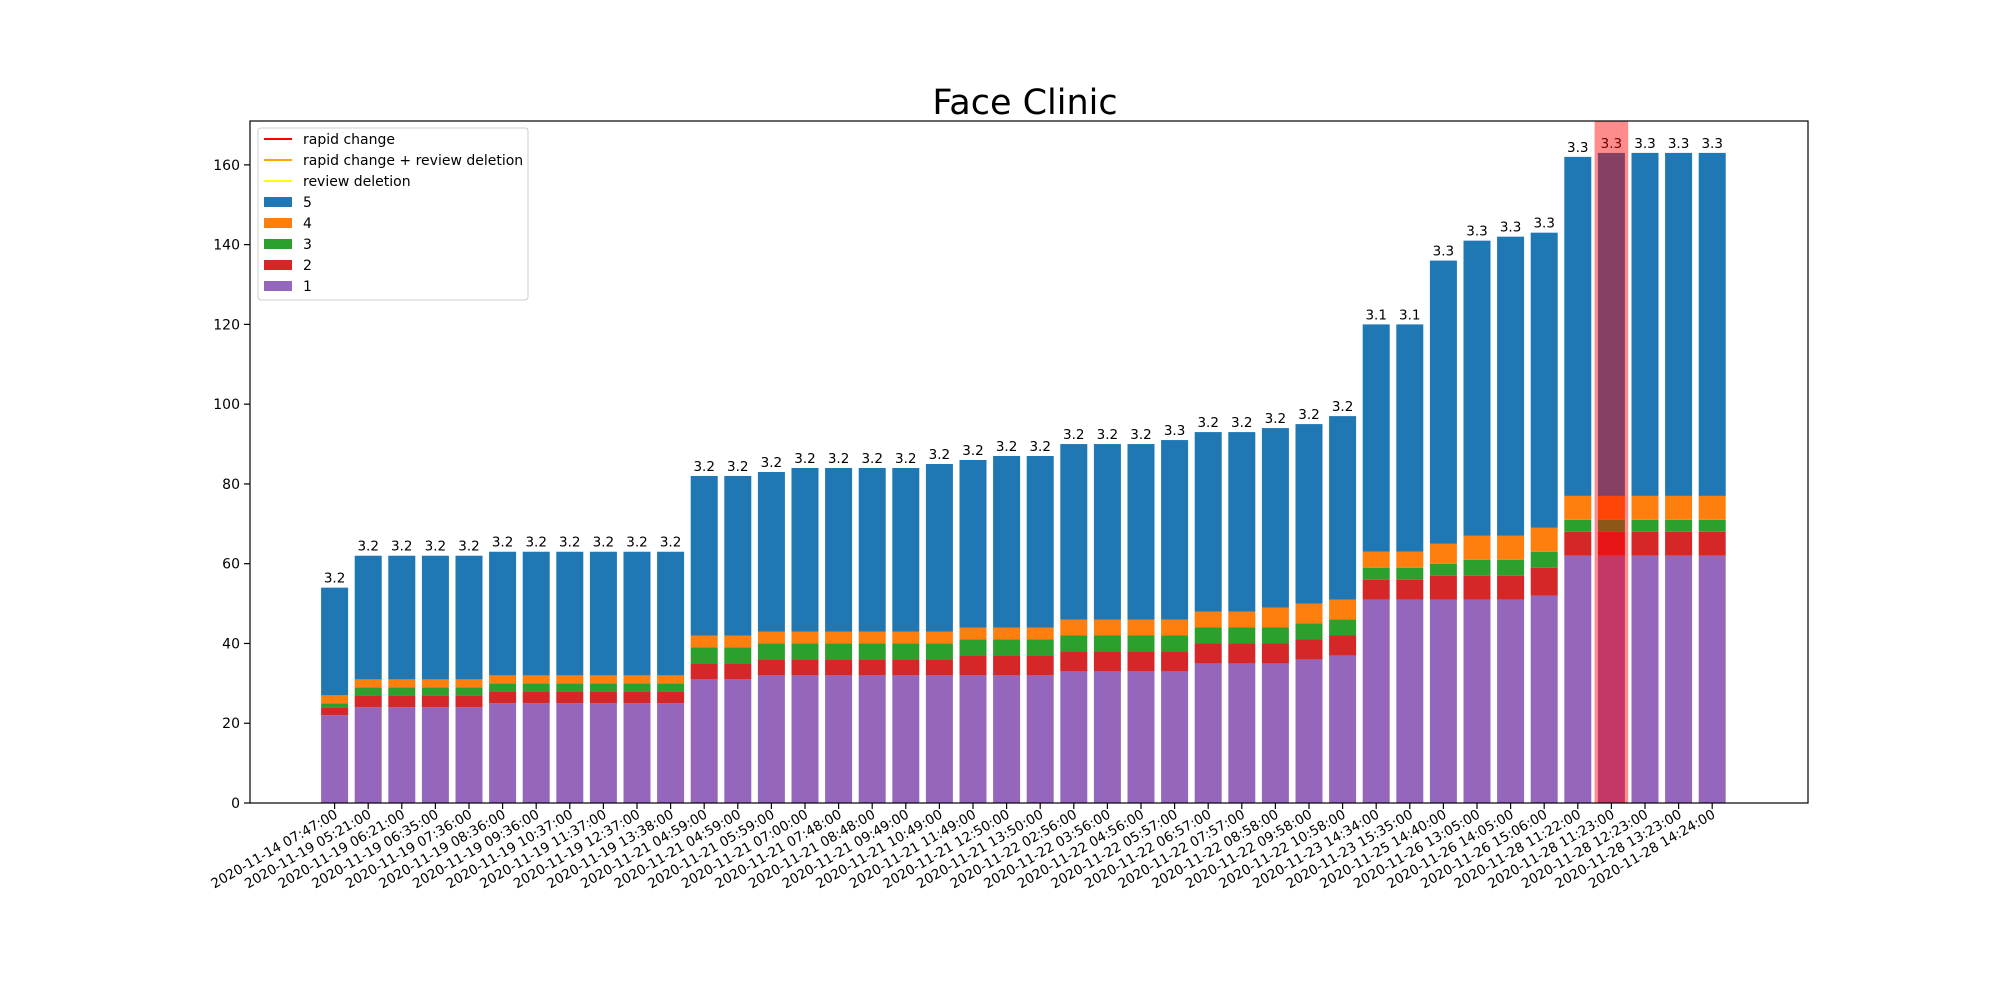  I want to click on legend-box, so click(393, 214).